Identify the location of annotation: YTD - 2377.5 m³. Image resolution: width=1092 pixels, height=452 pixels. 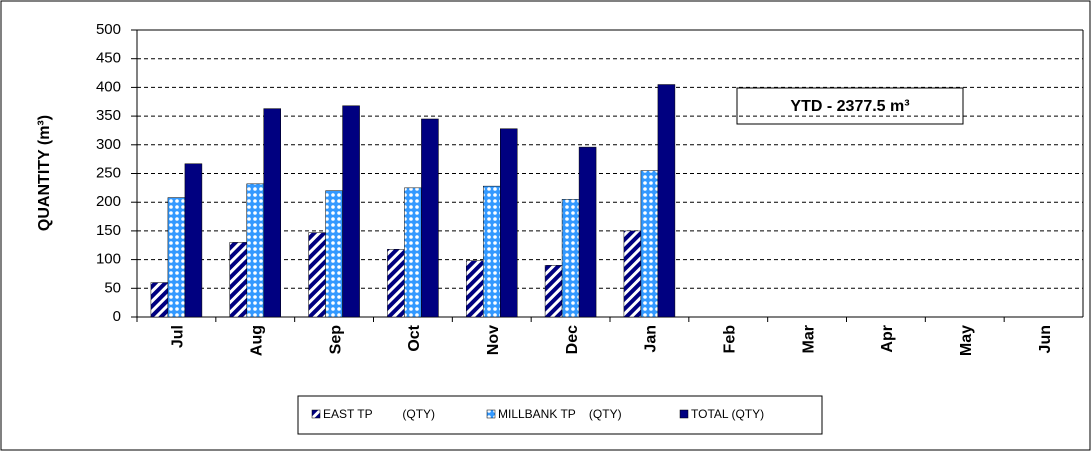
(849, 106).